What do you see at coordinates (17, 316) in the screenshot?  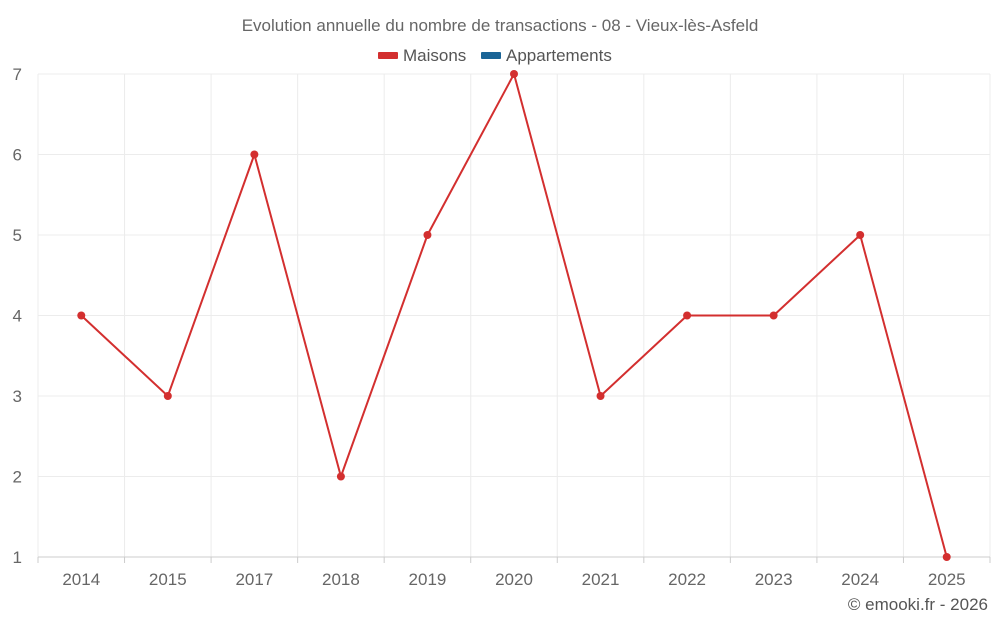 I see `y-tick-label: 4` at bounding box center [17, 316].